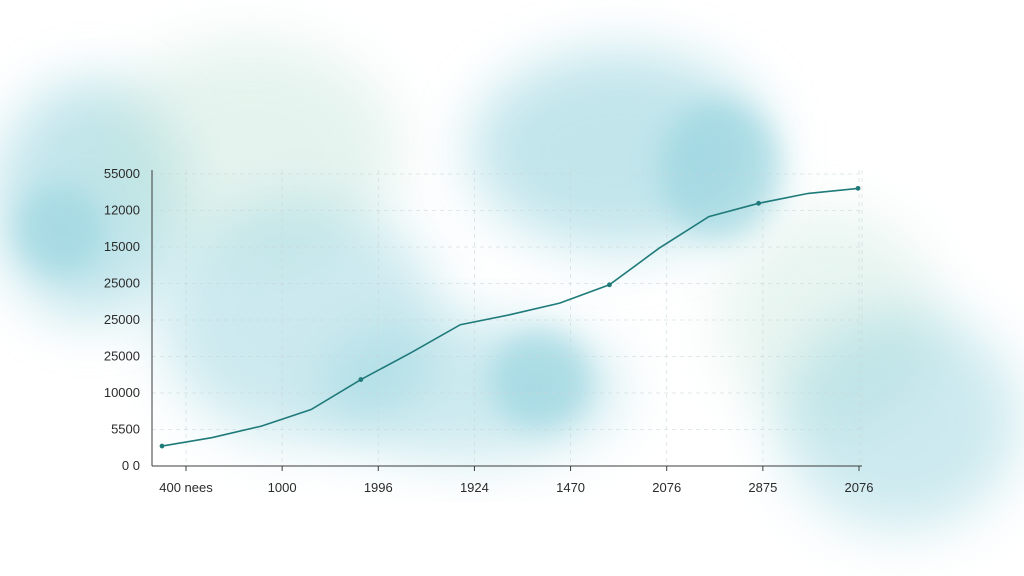  What do you see at coordinates (186, 487) in the screenshot?
I see `x-tick-label: 400 nees` at bounding box center [186, 487].